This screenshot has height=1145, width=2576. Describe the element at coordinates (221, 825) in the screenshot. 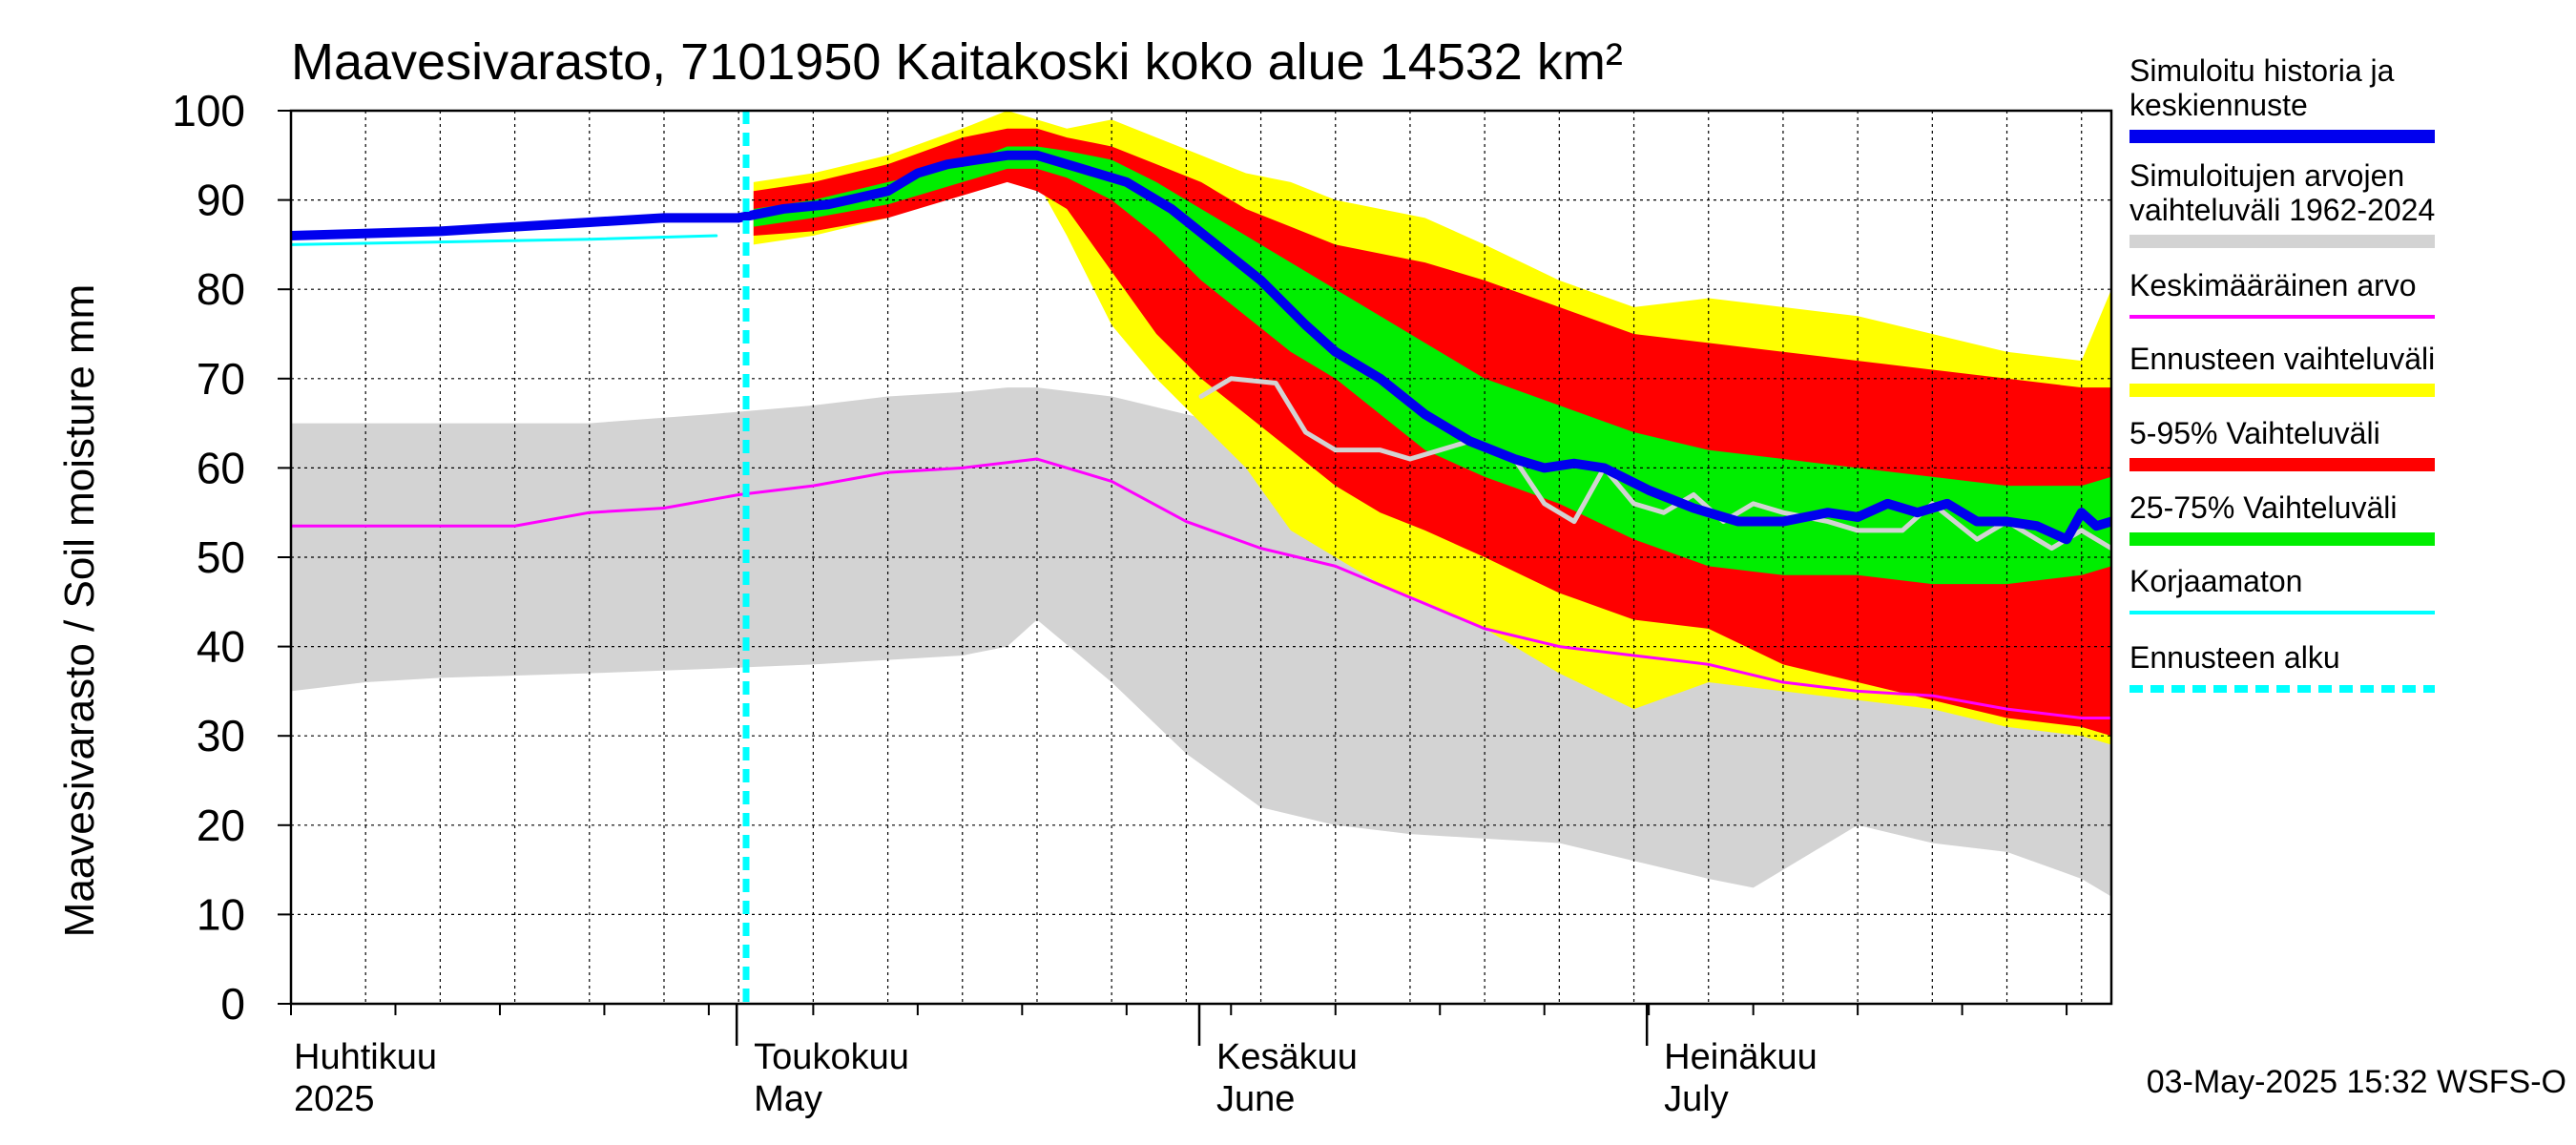

I see `y-tick-label: 20` at that location.